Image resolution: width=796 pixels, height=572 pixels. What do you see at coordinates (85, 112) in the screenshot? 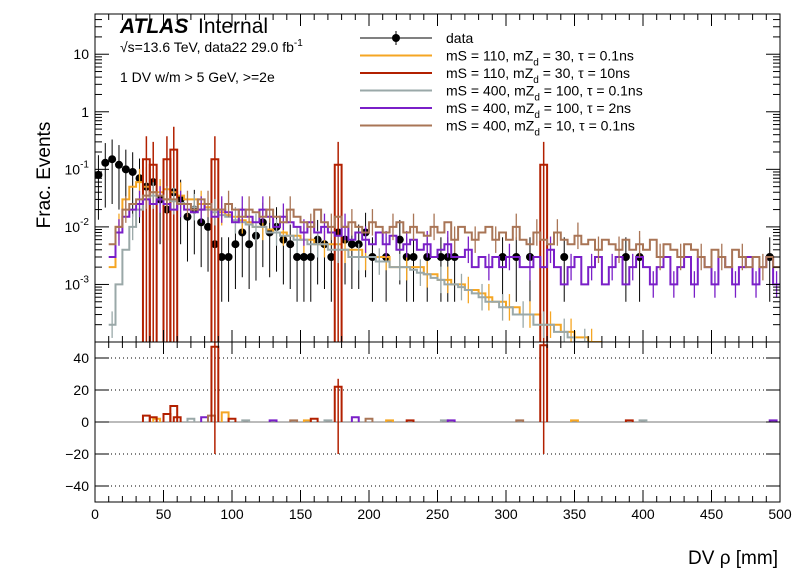
I see `y-tick-label: 1` at bounding box center [85, 112].